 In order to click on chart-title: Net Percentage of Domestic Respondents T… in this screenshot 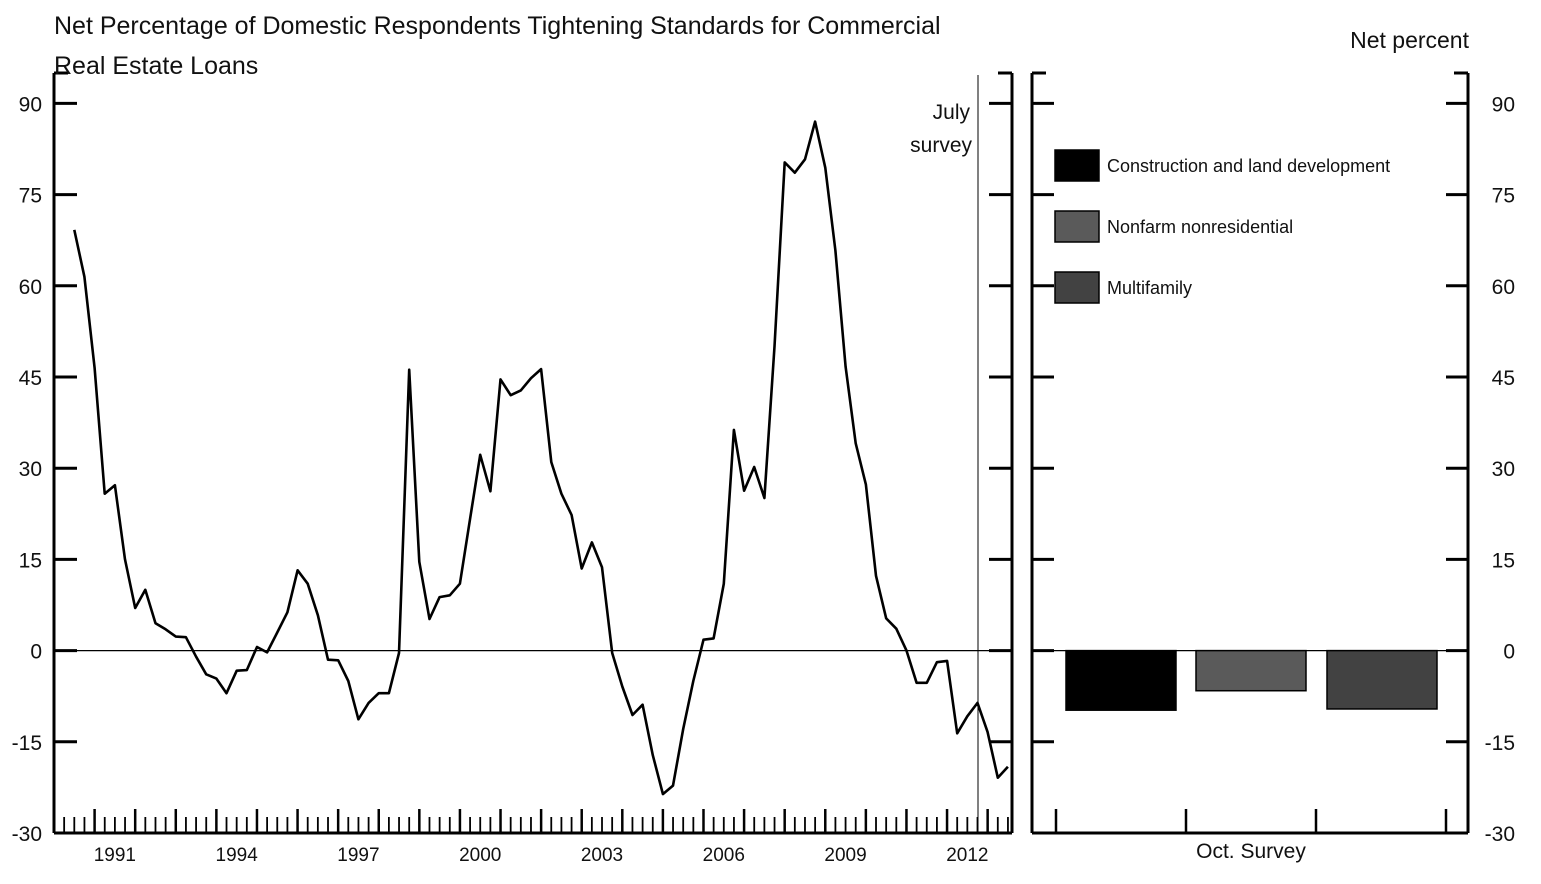, I will do `click(497, 46)`.